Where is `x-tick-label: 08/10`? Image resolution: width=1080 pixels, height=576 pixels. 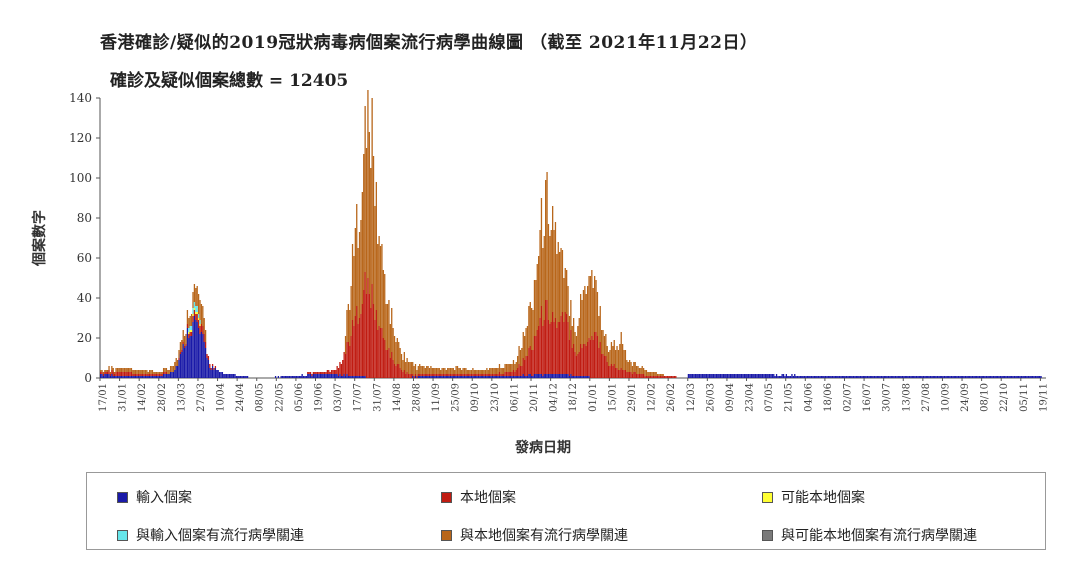
x-tick-label: 08/10 is located at coordinates (985, 397).